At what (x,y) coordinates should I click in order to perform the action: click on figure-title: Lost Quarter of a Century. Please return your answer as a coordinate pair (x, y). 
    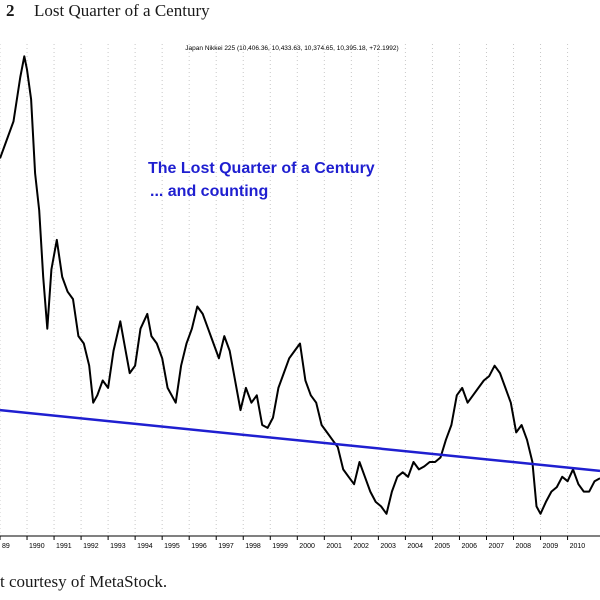
    Looking at the image, I should click on (122, 10).